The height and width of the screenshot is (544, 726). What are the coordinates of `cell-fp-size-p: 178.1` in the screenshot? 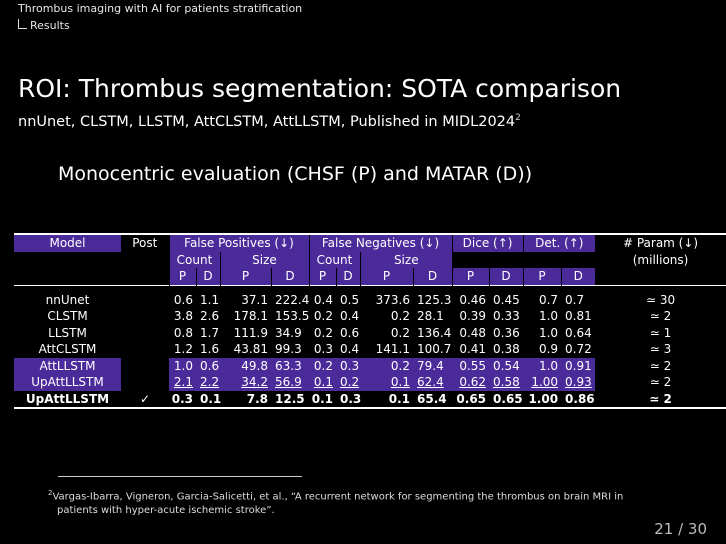 It's located at (250, 316).